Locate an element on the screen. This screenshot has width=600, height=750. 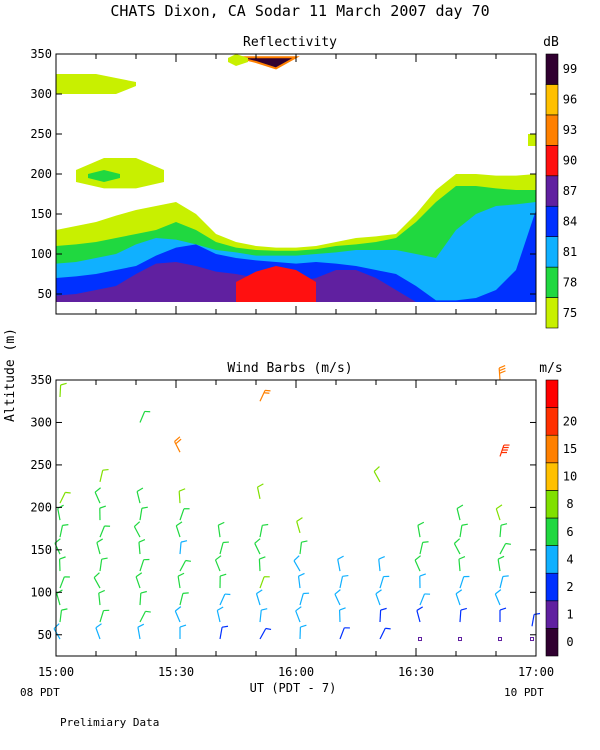
refl-colorbar-label: 99 is located at coordinates (570, 69).